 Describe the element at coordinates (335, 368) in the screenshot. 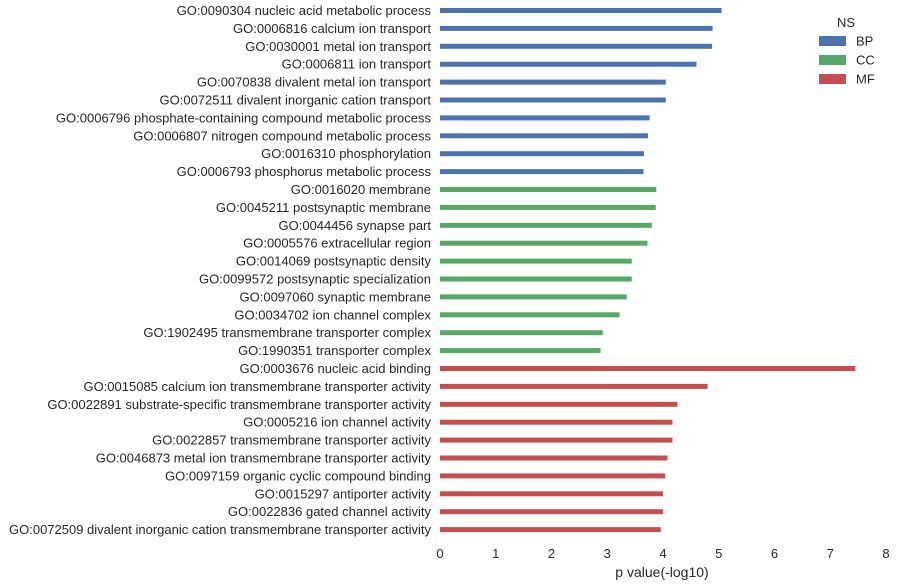

I see `term-label-21: GO:0003676 nucleic acid binding` at that location.